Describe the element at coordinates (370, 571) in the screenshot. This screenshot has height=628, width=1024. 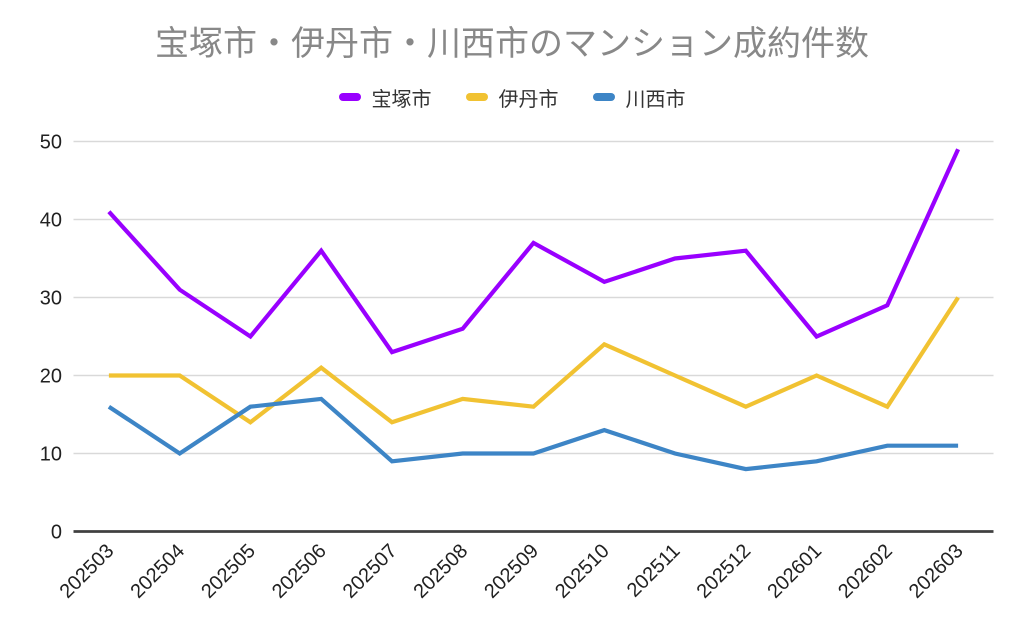
I see `x-axis-tick-label: 202507` at that location.